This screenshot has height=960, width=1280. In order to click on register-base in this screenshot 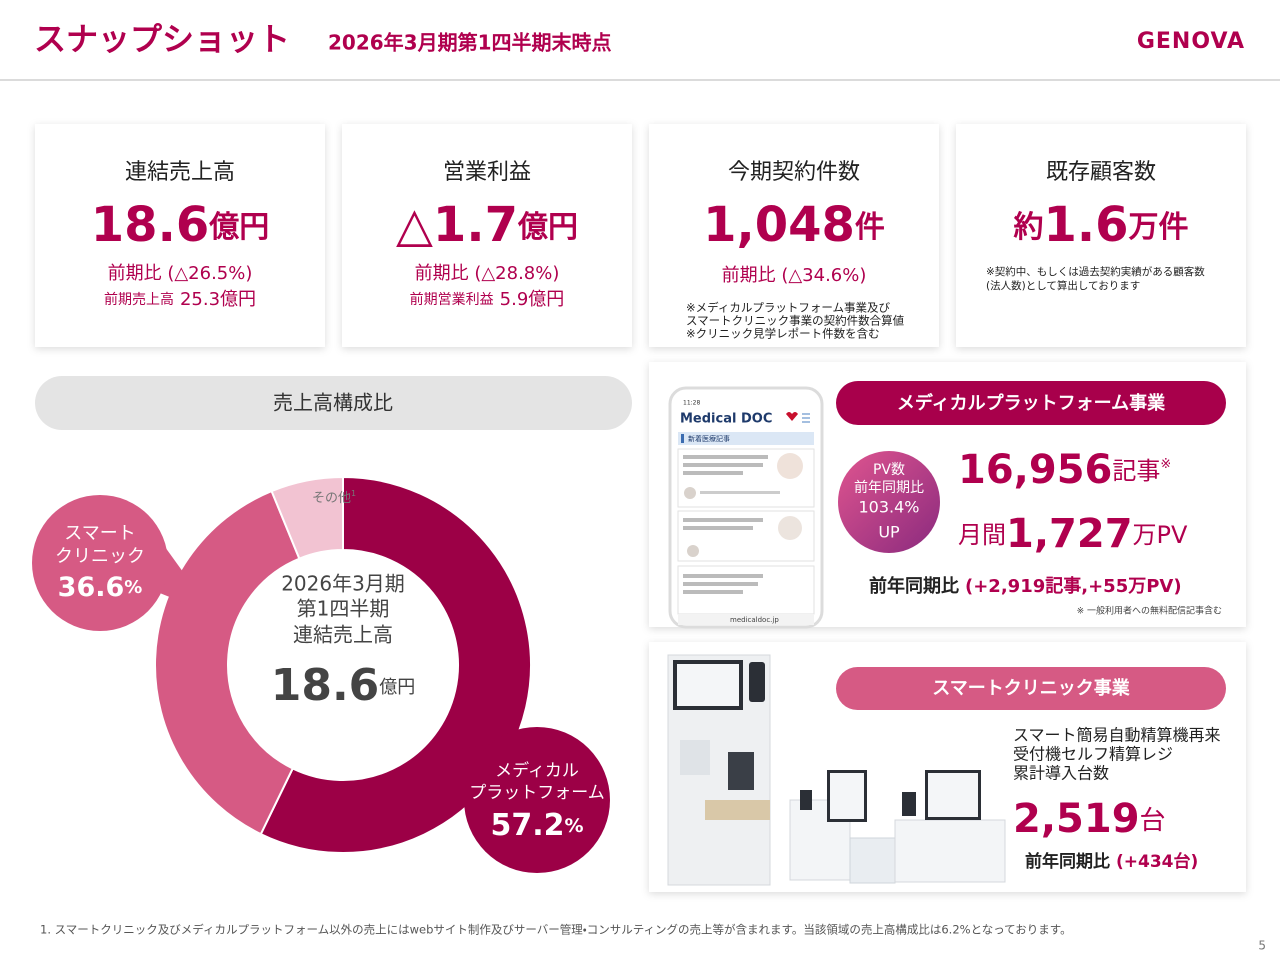, I will do `click(872, 860)`.